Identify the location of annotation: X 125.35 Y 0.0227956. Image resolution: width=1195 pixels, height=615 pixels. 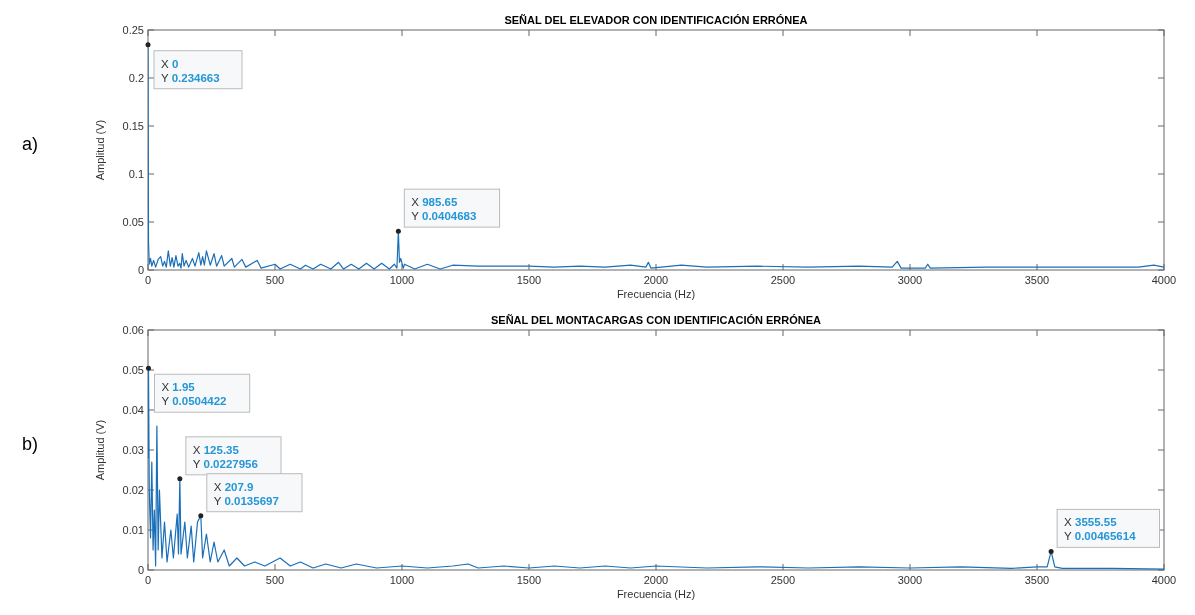
(225, 456).